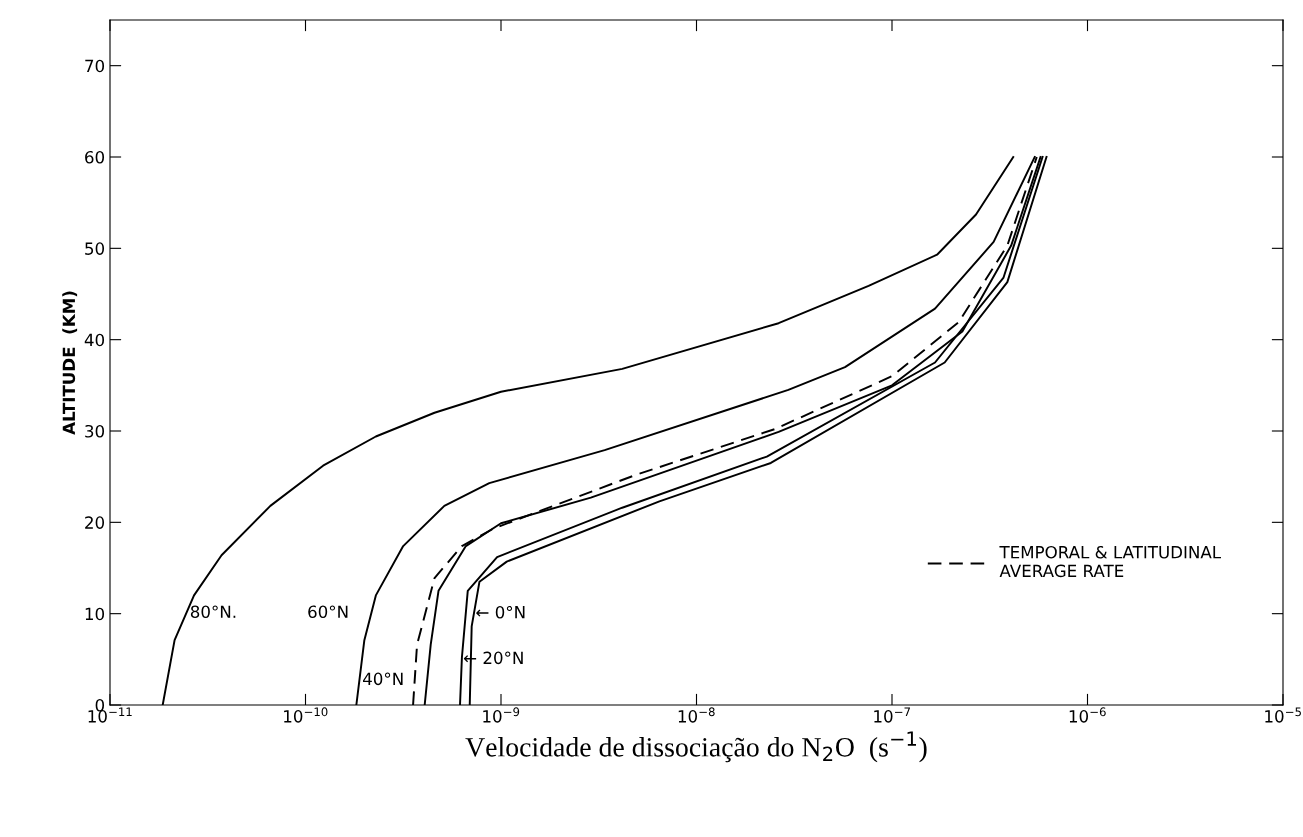 This screenshot has width=1303, height=837. I want to click on x-tick-label: 10$^{−8}$, so click(696, 715).